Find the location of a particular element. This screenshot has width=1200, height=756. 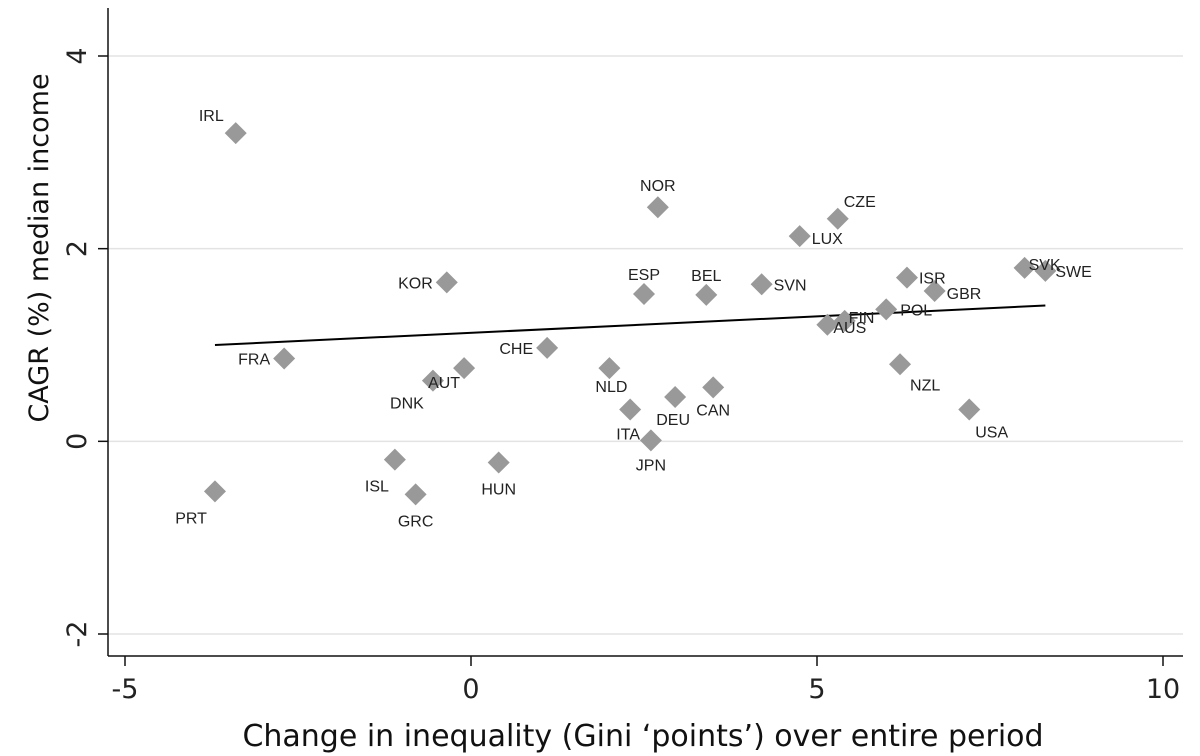

y-tick-label: 2 is located at coordinates (77, 248).